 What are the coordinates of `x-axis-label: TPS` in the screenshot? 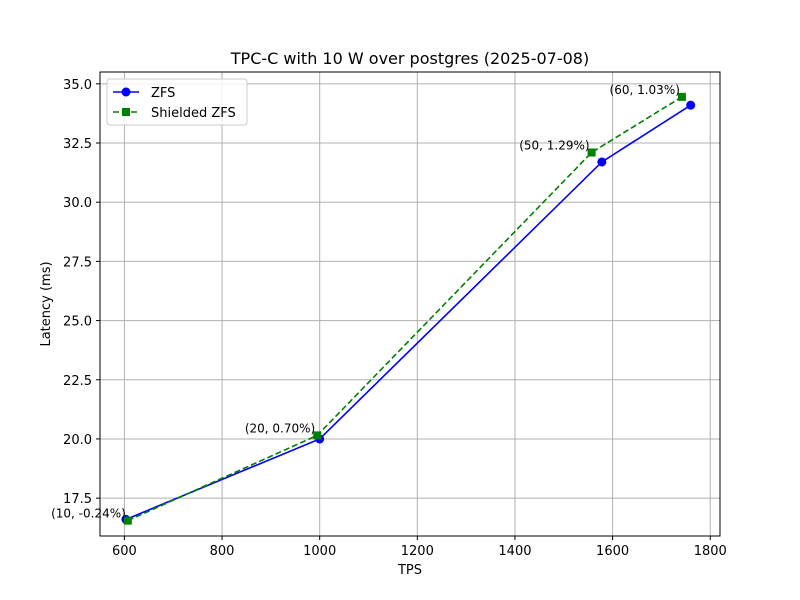 It's located at (409, 570).